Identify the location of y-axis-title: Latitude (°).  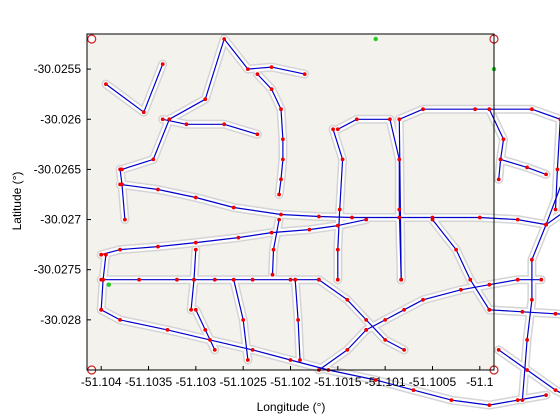
(17, 201).